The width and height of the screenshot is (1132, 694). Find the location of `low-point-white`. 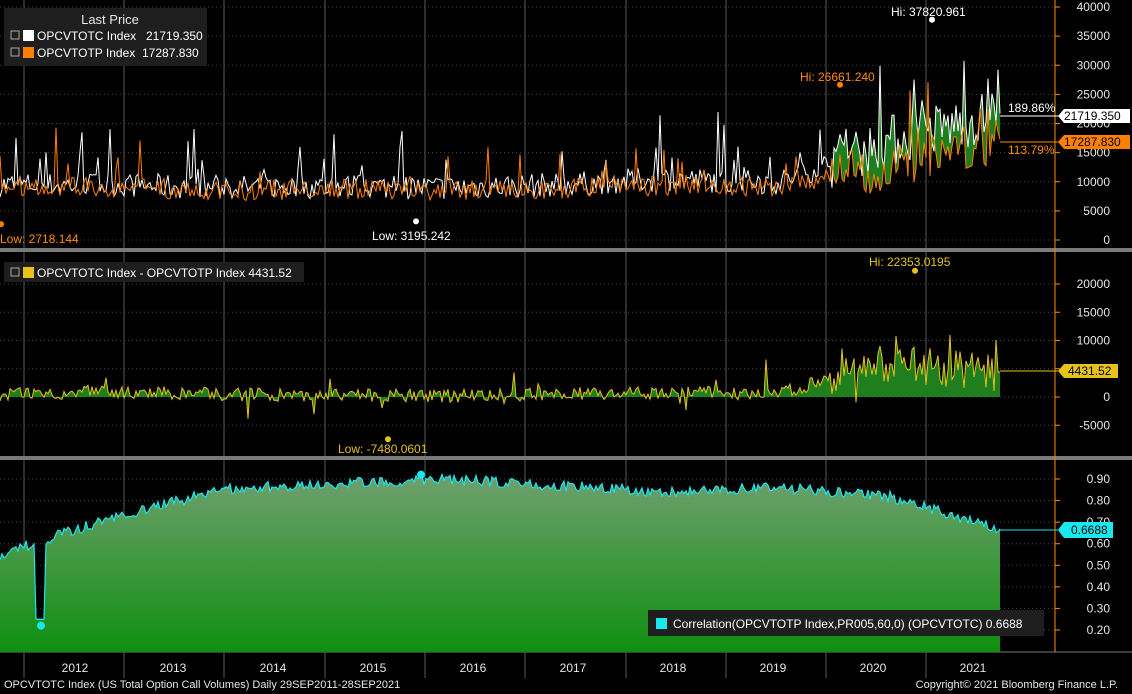

low-point-white is located at coordinates (416, 221).